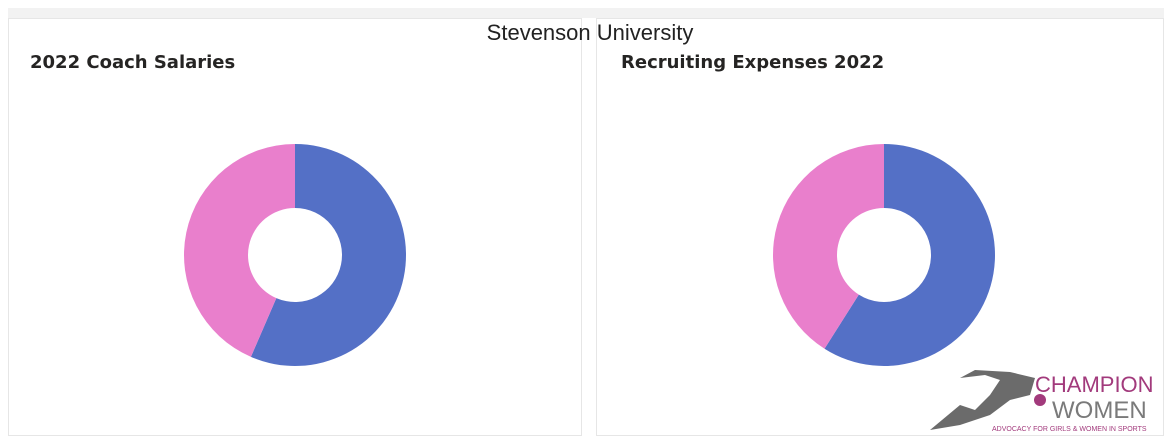 Image resolution: width=1164 pixels, height=440 pixels. I want to click on logo-ball, so click(1040, 400).